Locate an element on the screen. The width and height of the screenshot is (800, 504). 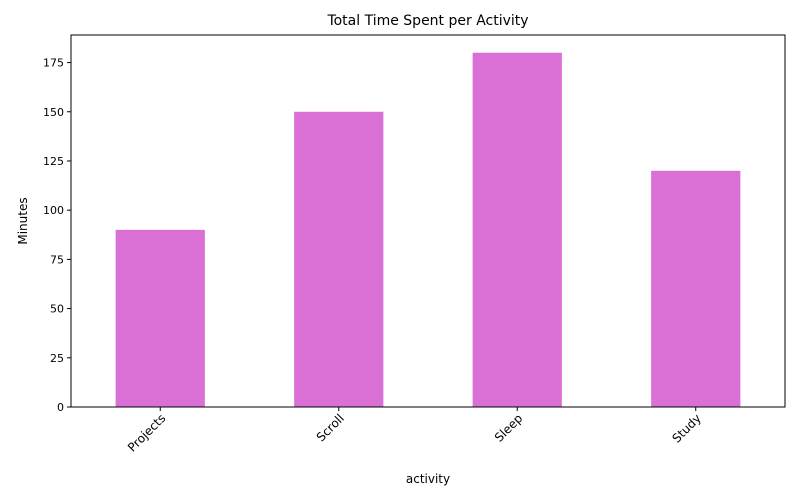
y-tick-label: 25 is located at coordinates (57, 358).